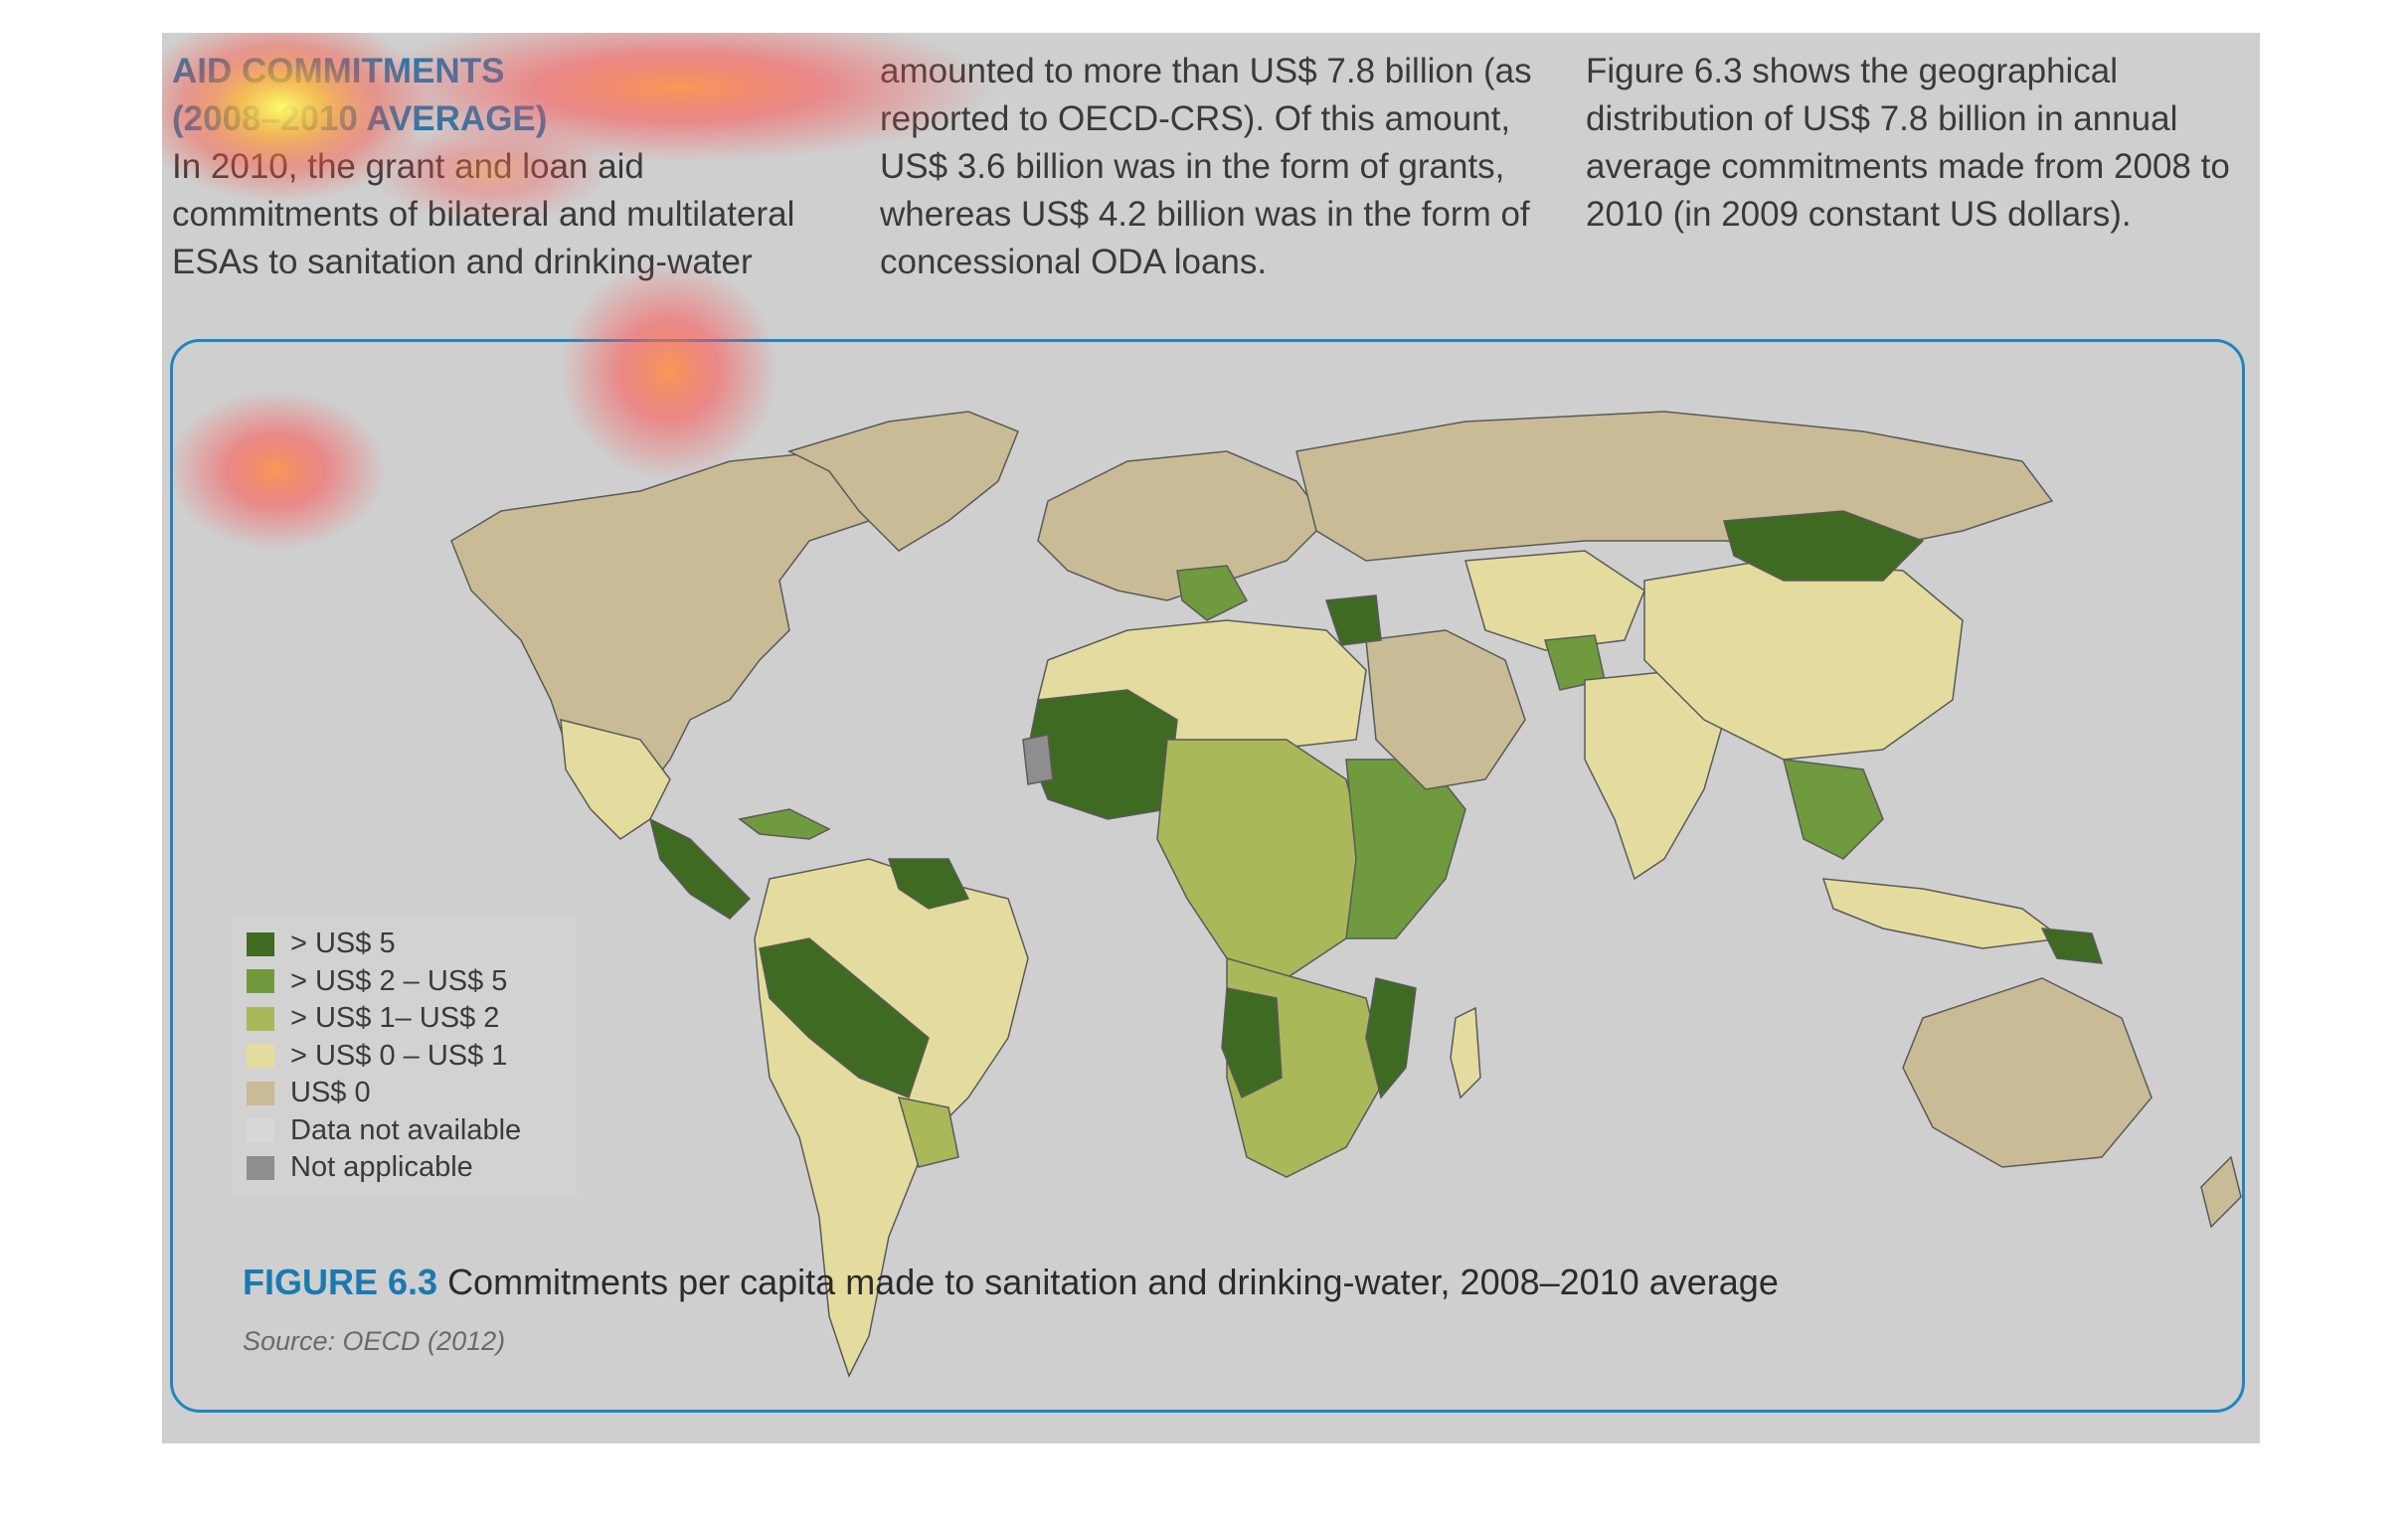  What do you see at coordinates (338, 71) in the screenshot?
I see `section-heading-line-1: AID COMMITMENTS` at bounding box center [338, 71].